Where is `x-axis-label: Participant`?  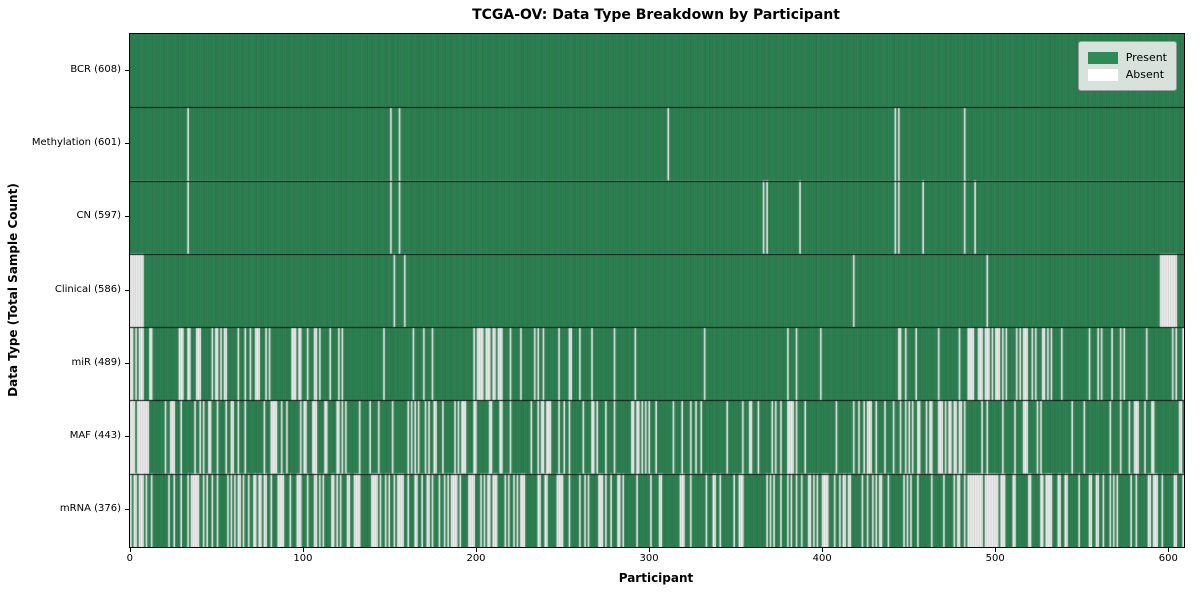
x-axis-label: Participant is located at coordinates (656, 578).